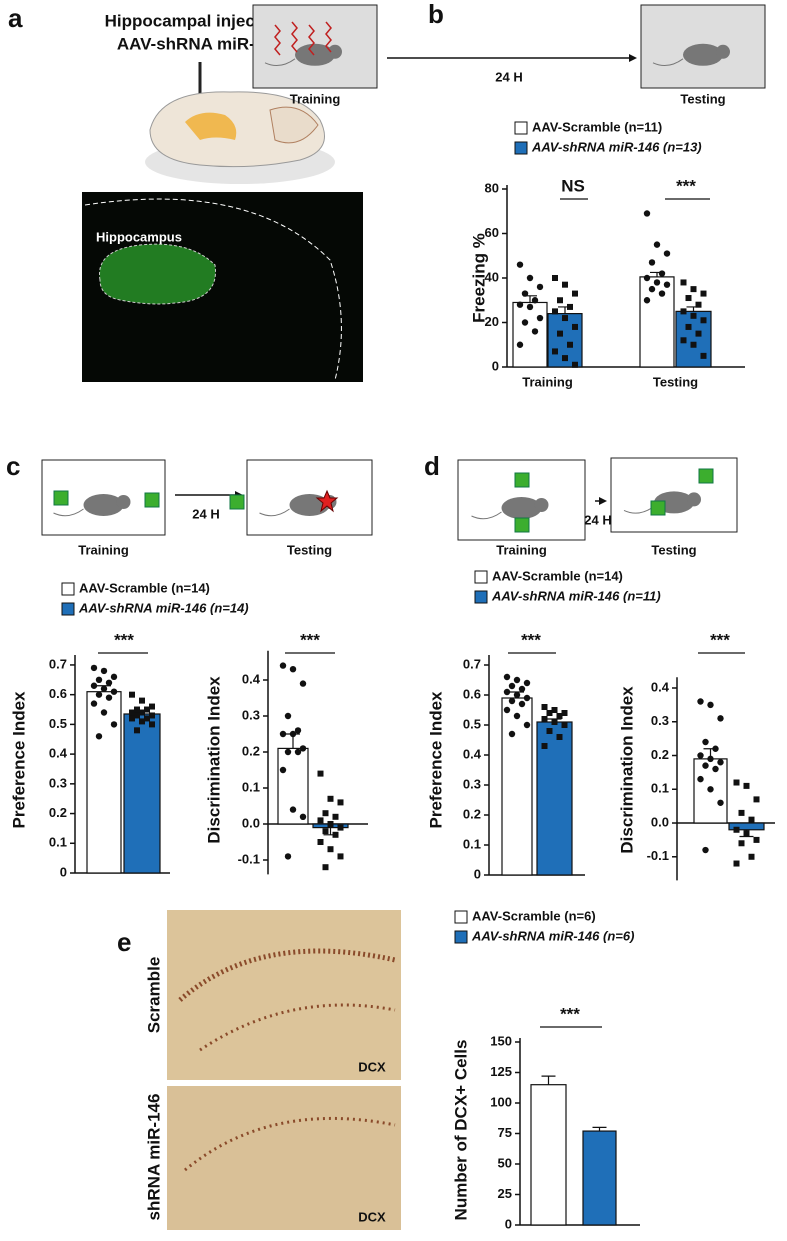  What do you see at coordinates (15, 18) in the screenshot?
I see `panel-label: a` at bounding box center [15, 18].